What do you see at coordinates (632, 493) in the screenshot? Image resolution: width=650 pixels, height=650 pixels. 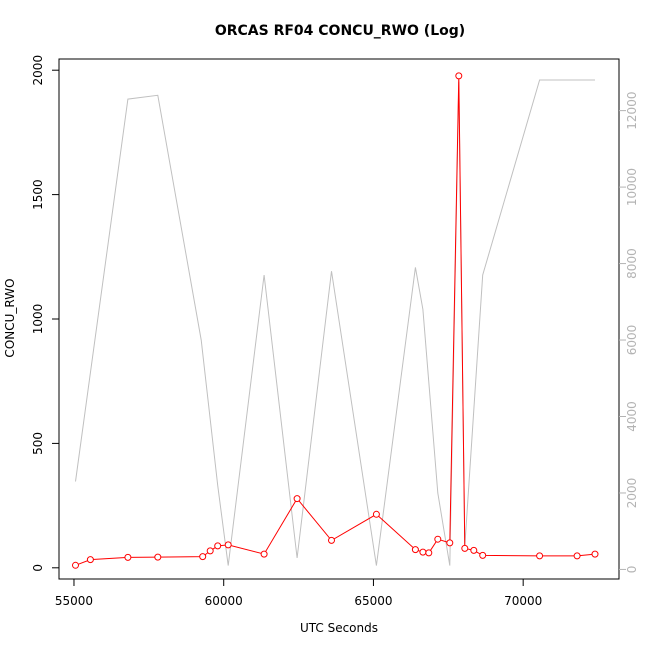 I see `y2-tick-label: 2000` at bounding box center [632, 493].